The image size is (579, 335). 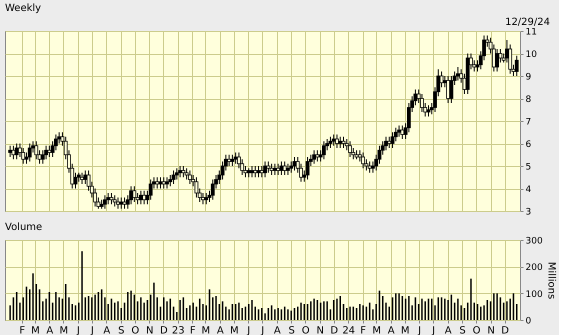 I want to click on y-tick-label: 7, so click(x=529, y=123).